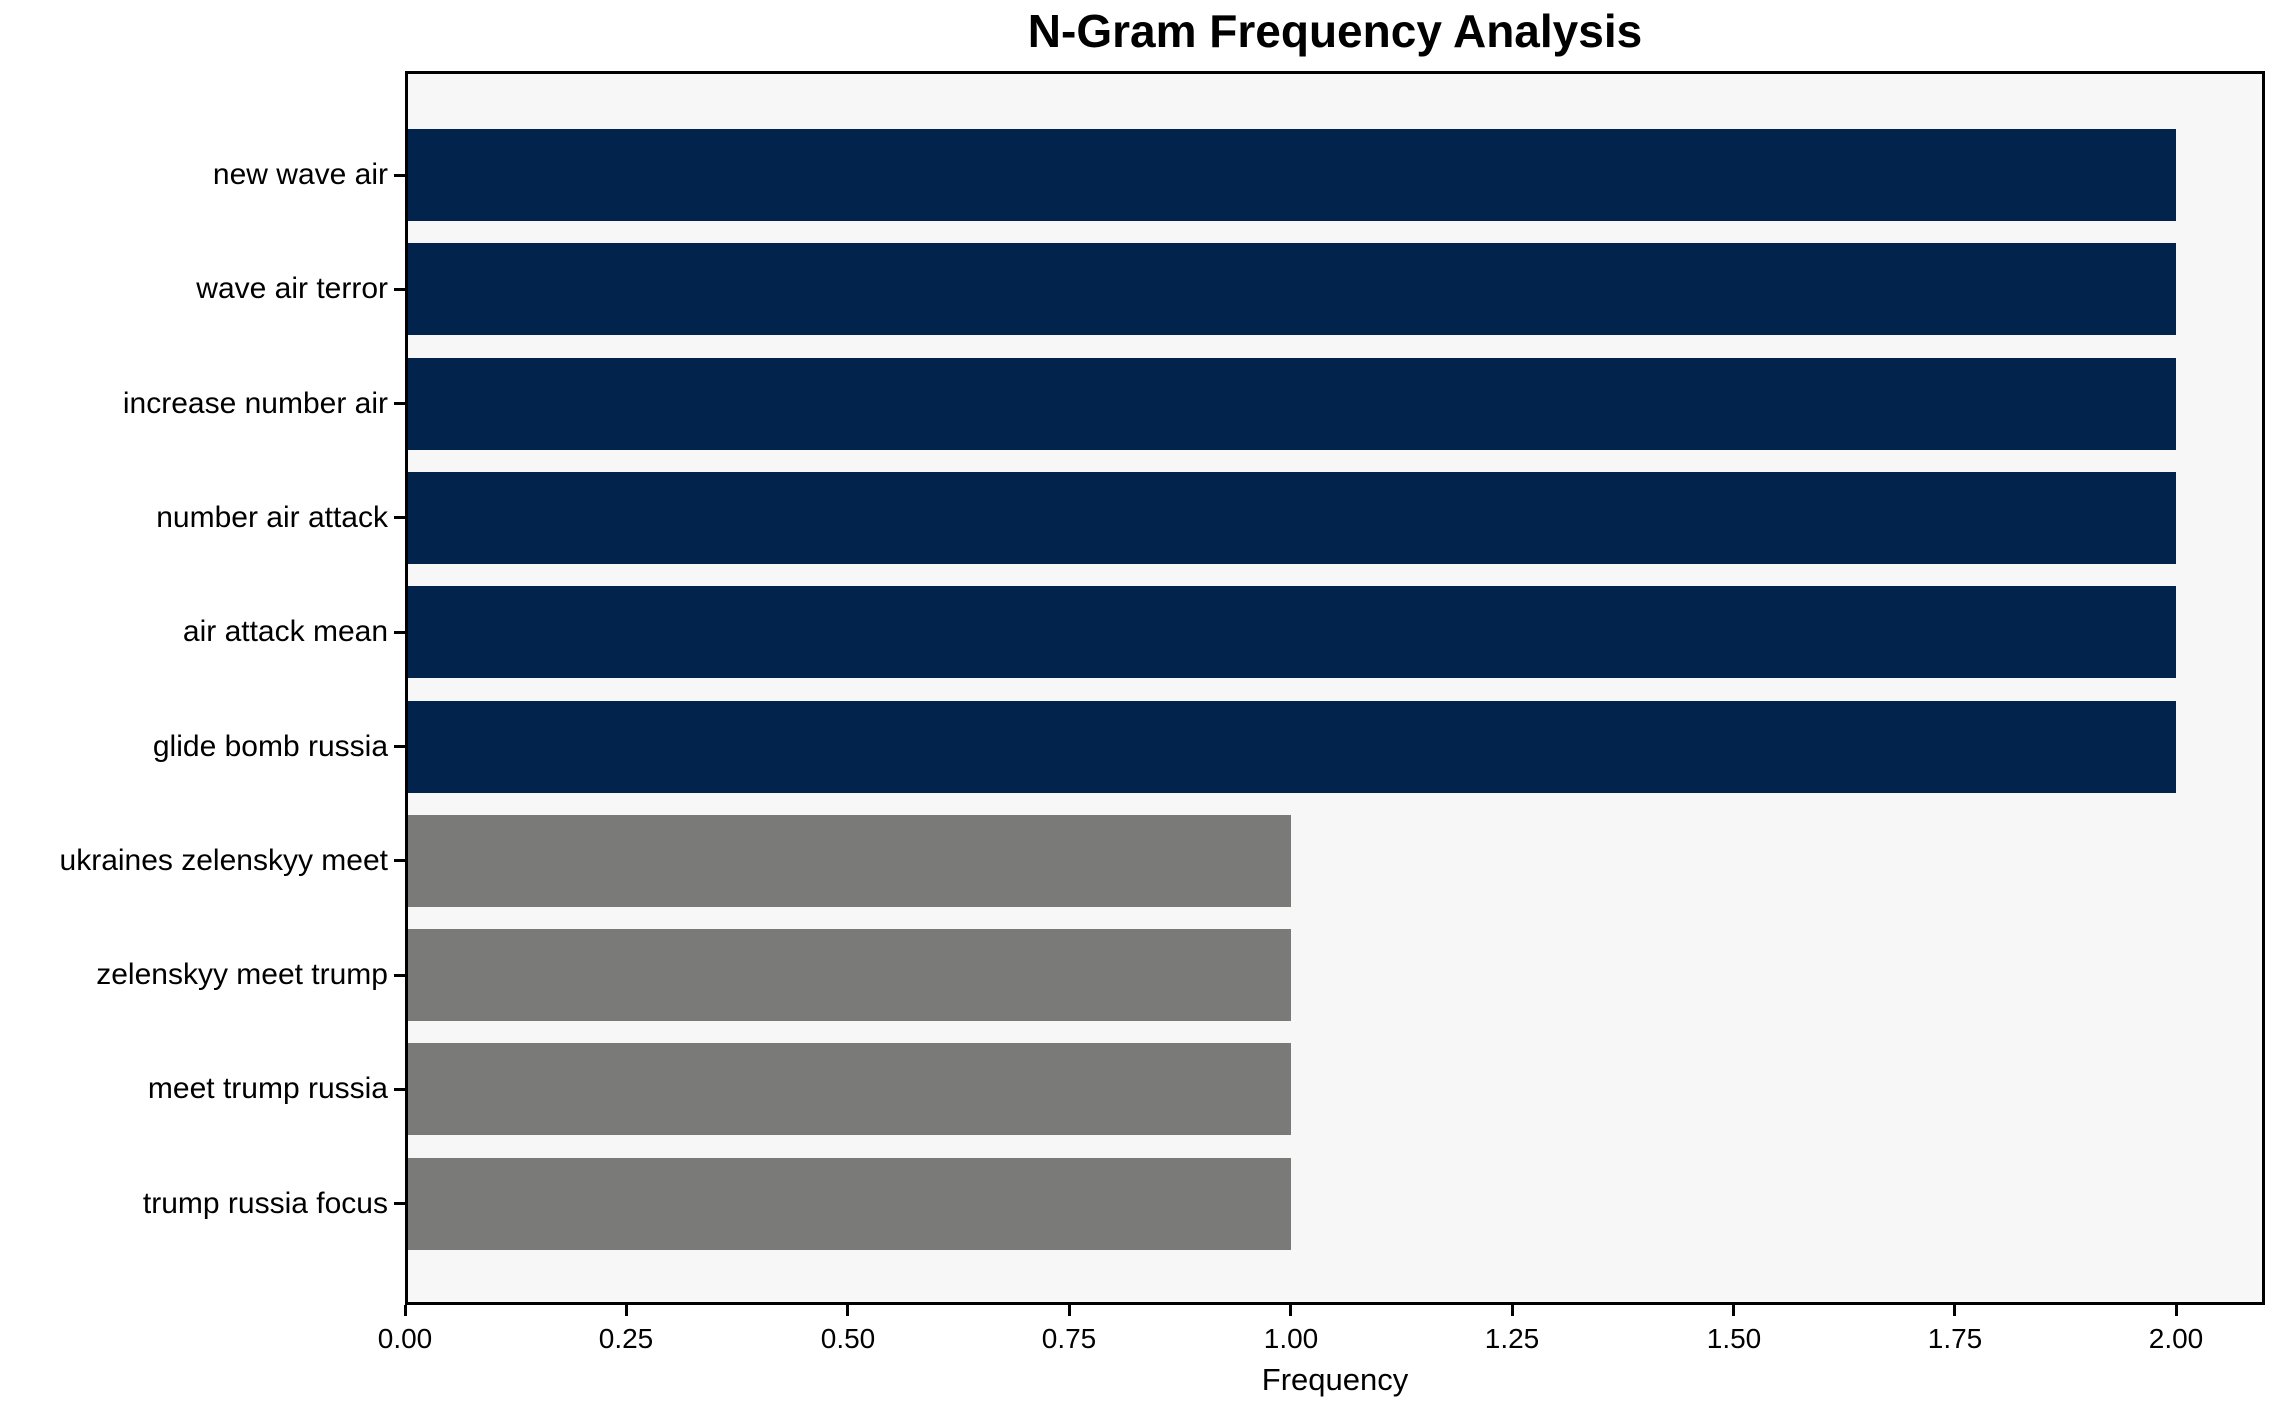 Image resolution: width=2284 pixels, height=1414 pixels. What do you see at coordinates (272, 517) in the screenshot?
I see `y-tick-label: number air attack` at bounding box center [272, 517].